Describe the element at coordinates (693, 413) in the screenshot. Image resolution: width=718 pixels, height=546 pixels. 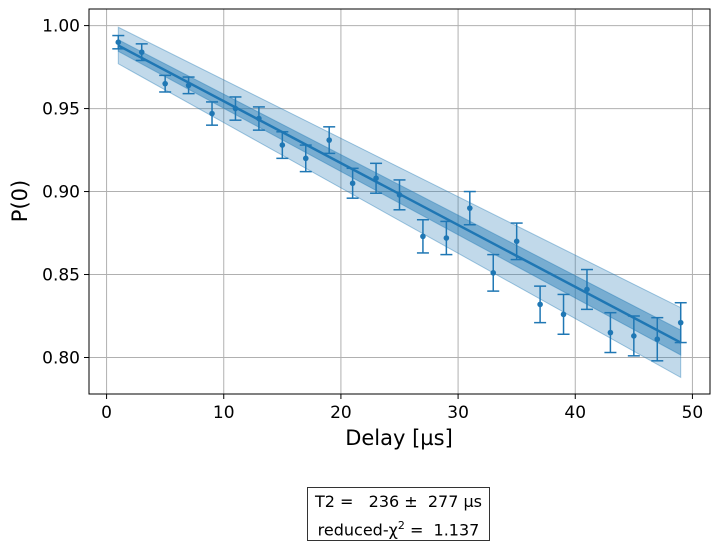
I see `x-tick-label: 50` at that location.